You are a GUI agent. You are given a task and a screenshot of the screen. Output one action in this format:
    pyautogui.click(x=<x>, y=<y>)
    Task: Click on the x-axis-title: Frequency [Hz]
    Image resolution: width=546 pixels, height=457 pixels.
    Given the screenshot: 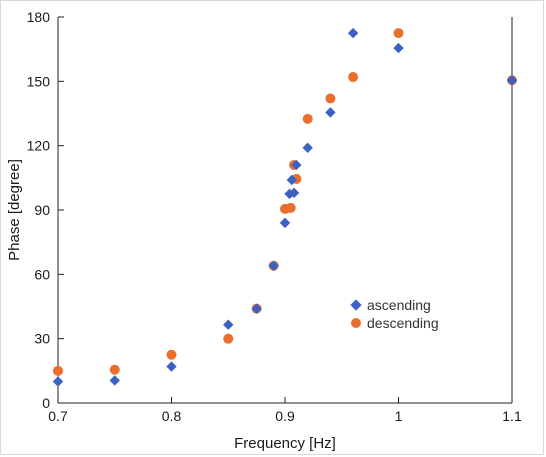 What is the action you would take?
    pyautogui.click(x=285, y=443)
    